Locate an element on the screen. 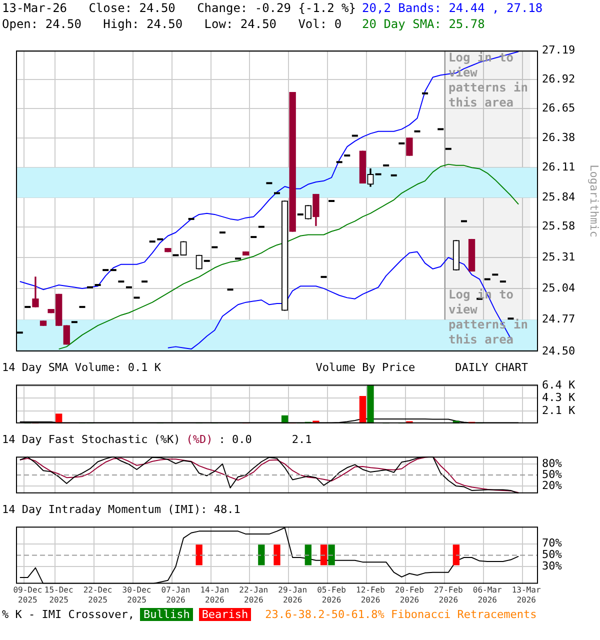 This screenshot has height=640, width=600. x-tick-label: 20-Feb 2026 is located at coordinates (409, 595).